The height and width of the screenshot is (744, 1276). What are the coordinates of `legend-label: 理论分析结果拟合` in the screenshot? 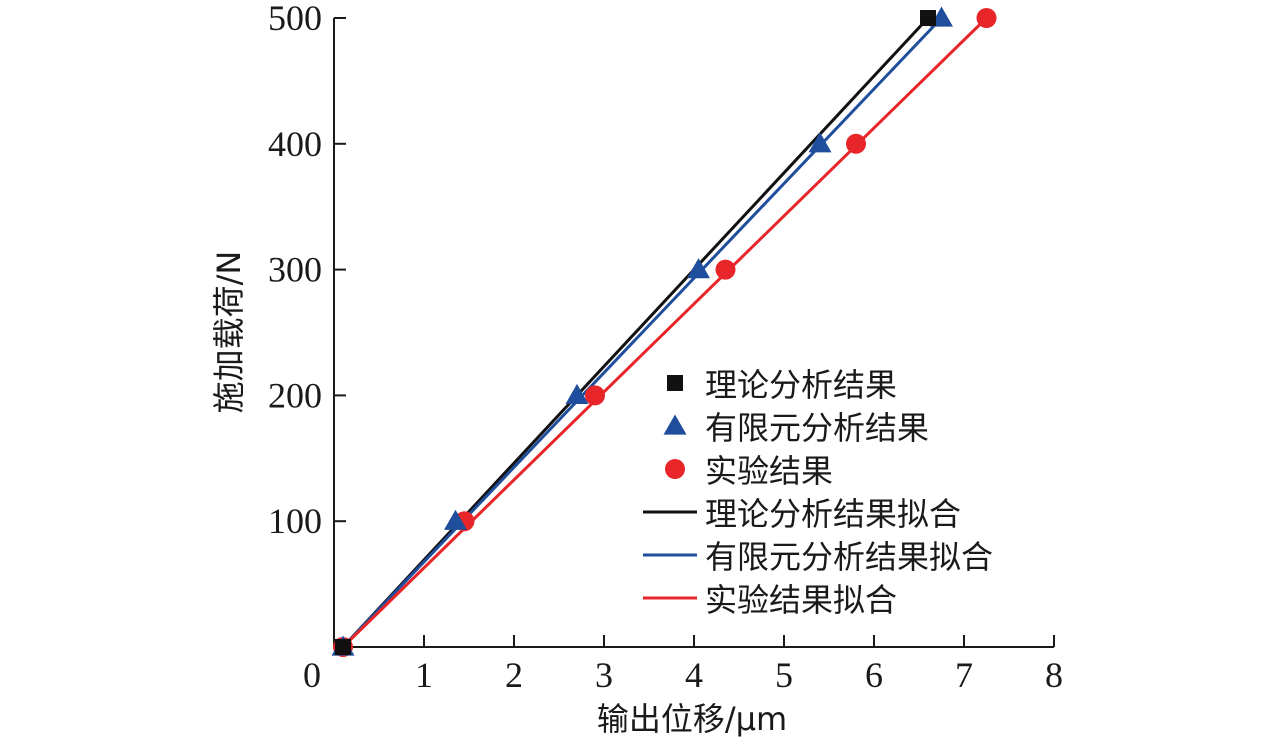 It's located at (833, 514).